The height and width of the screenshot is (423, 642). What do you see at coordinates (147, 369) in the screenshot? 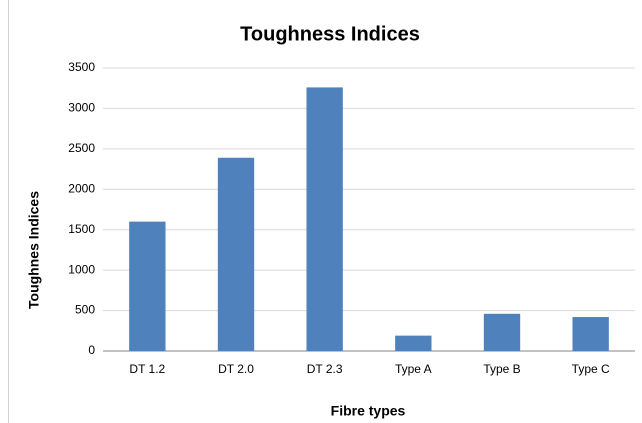
I see `x-tick-label: DT 1.2` at bounding box center [147, 369].